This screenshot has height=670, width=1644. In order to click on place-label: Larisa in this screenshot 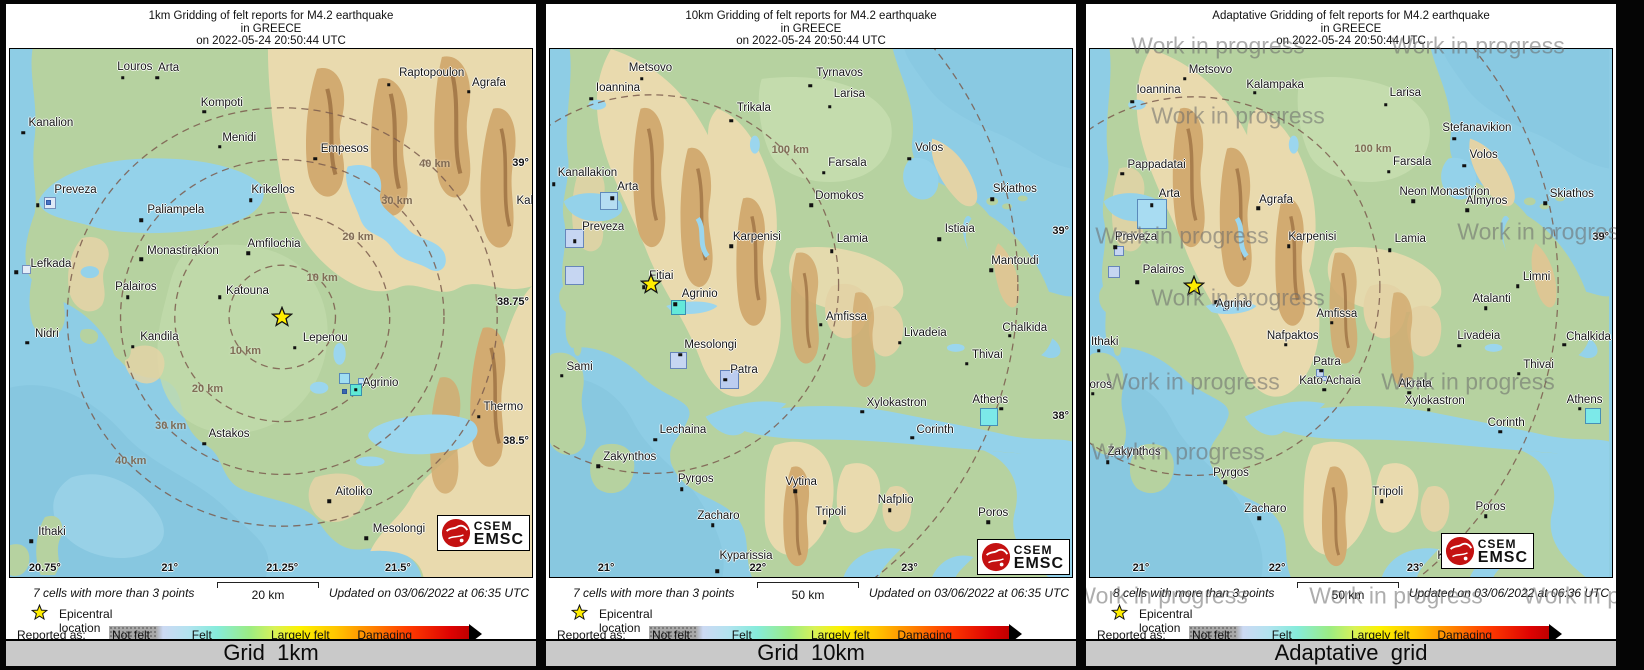, I will do `click(849, 93)`.